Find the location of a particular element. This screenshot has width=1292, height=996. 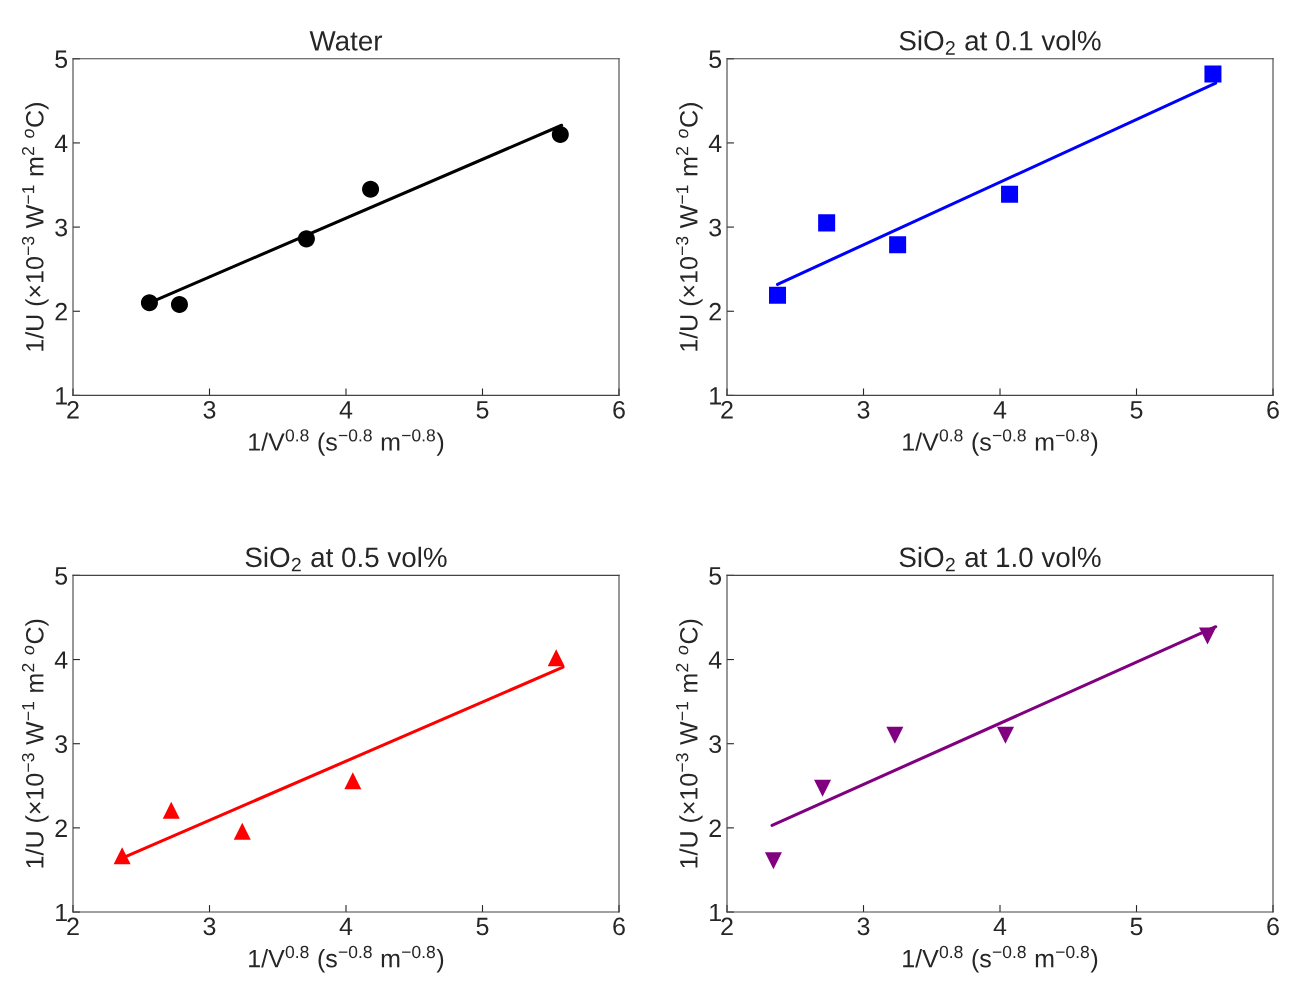

chart-title: SiO$_{2}$ at 0.5 vol% is located at coordinates (346, 559).